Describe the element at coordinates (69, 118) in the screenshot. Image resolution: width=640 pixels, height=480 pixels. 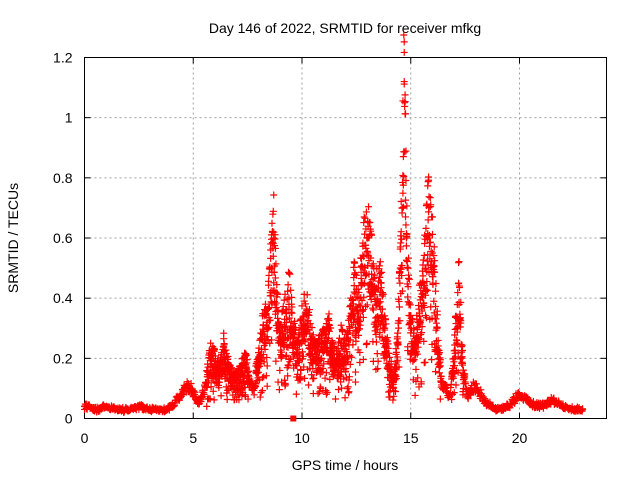
I see `y-tick-label: 1` at that location.